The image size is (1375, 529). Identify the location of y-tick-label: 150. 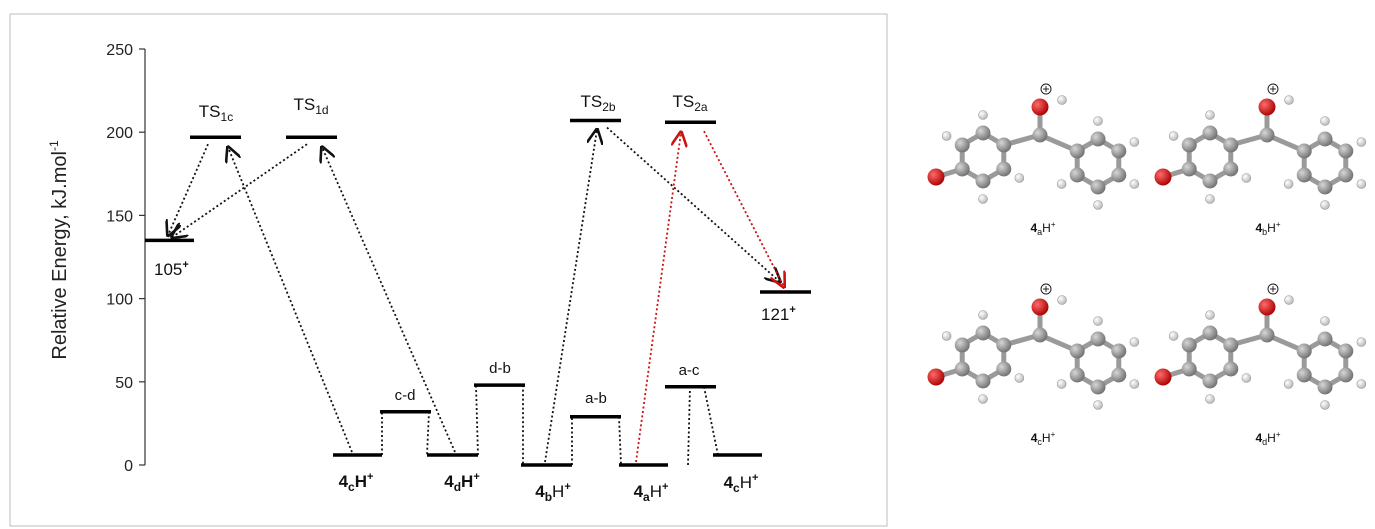
(119, 216).